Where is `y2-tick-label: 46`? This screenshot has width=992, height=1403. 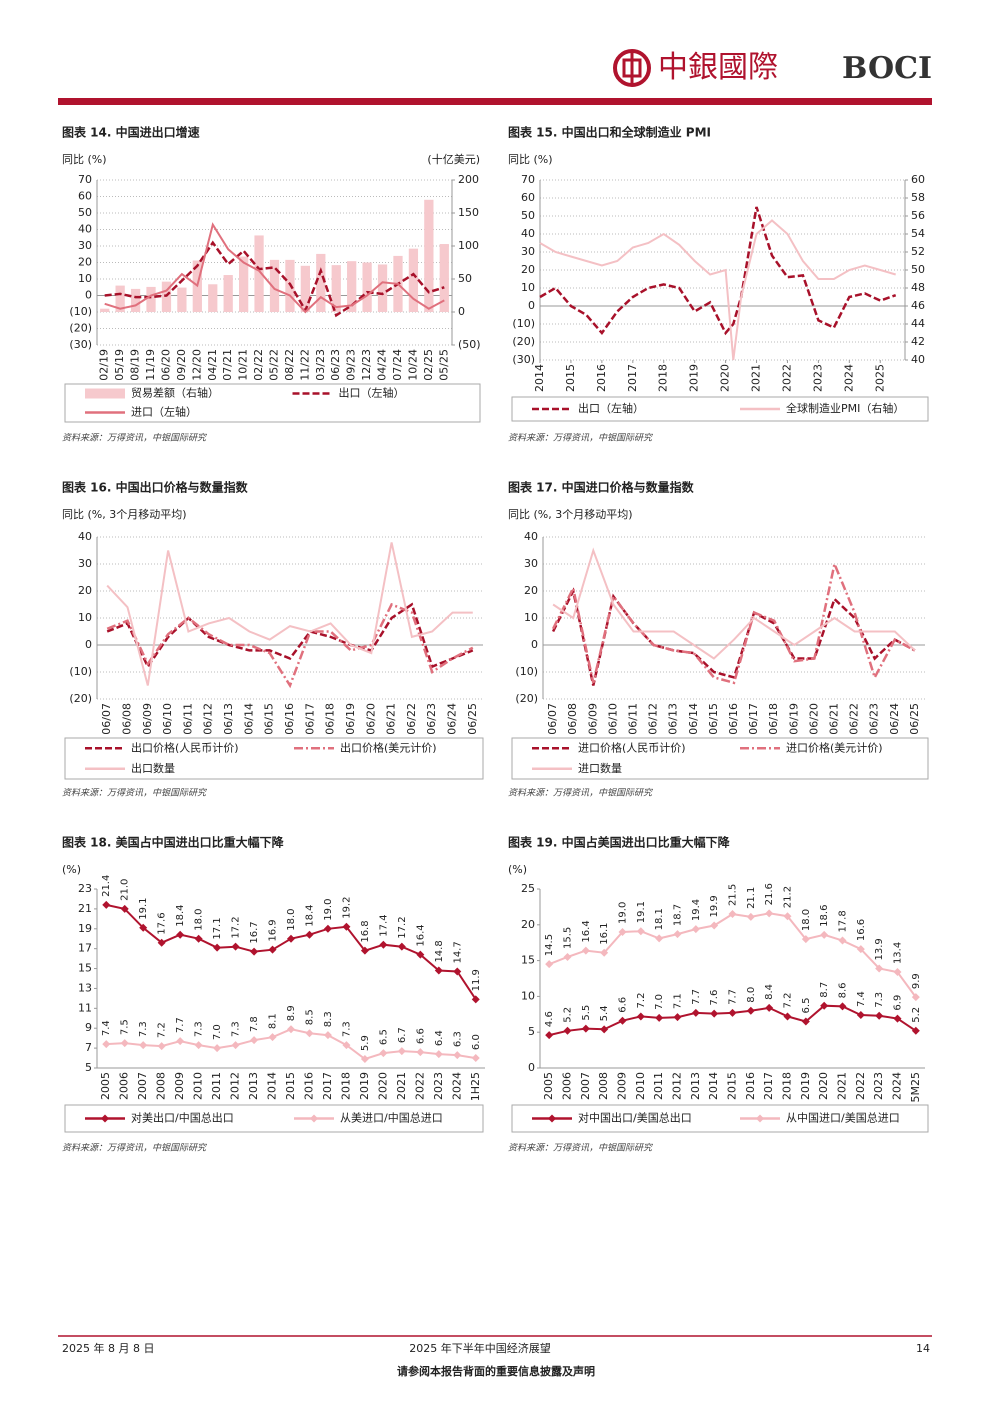 y2-tick-label: 46 is located at coordinates (918, 305).